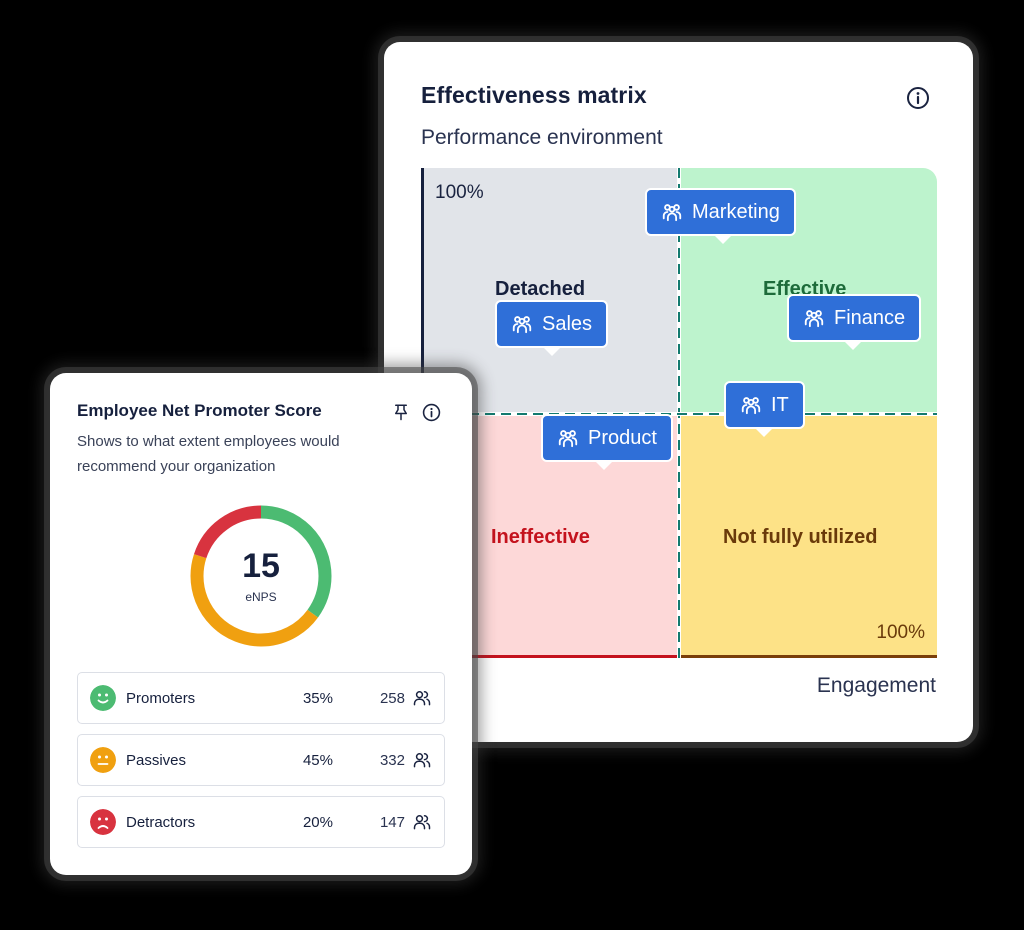 This screenshot has height=930, width=1024. What do you see at coordinates (736, 211) in the screenshot?
I see `team-chip-label: Marketing` at bounding box center [736, 211].